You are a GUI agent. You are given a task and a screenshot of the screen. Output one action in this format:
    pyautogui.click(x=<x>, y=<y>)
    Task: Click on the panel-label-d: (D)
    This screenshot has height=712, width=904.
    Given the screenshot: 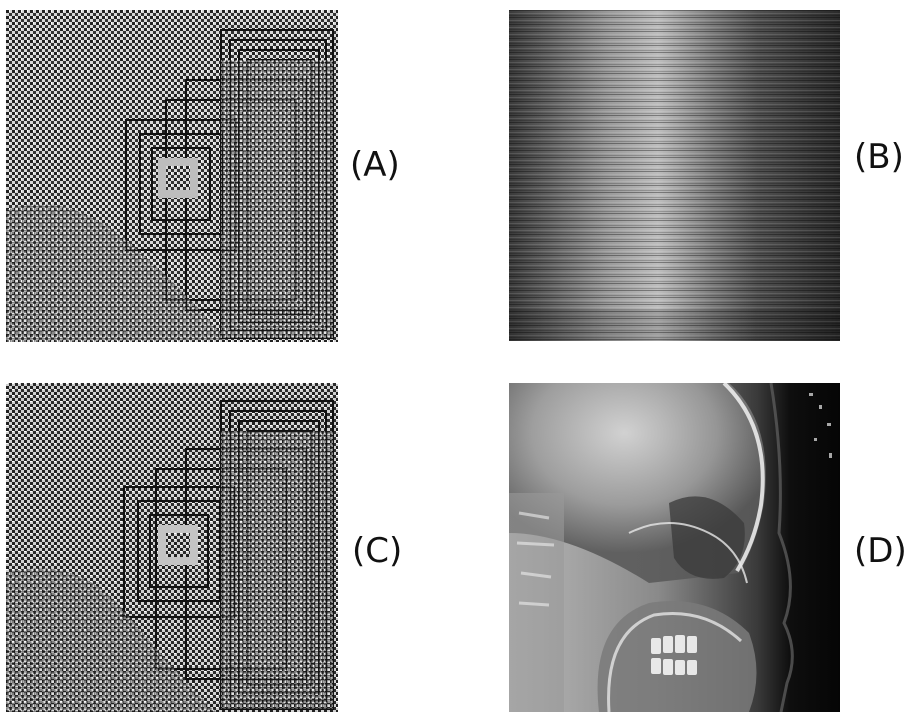 What is the action you would take?
    pyautogui.click(x=879, y=551)
    